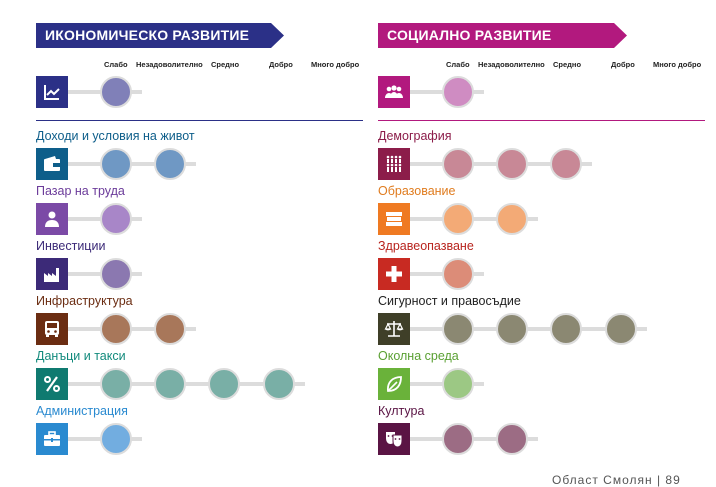 The image size is (716, 487). Describe the element at coordinates (415, 136) in the screenshot. I see `indicator-label: Демография` at that location.